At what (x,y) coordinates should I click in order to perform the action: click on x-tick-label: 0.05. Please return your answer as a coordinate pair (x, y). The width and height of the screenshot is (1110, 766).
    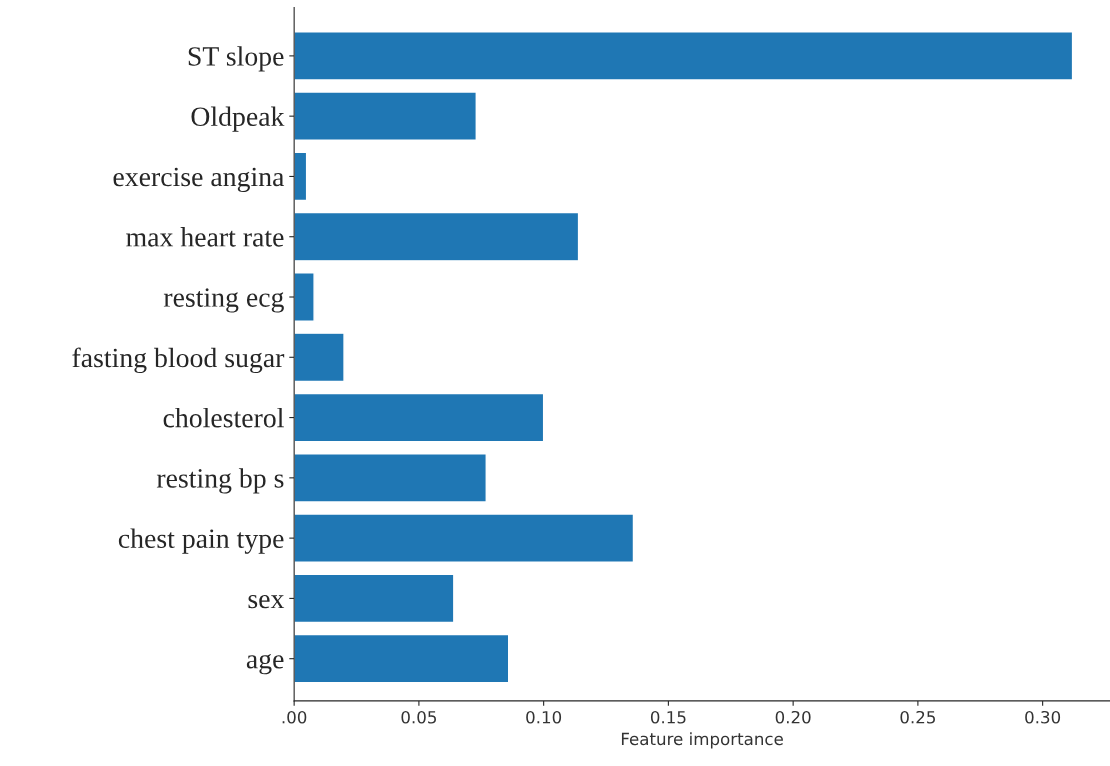
    Looking at the image, I should click on (418, 717).